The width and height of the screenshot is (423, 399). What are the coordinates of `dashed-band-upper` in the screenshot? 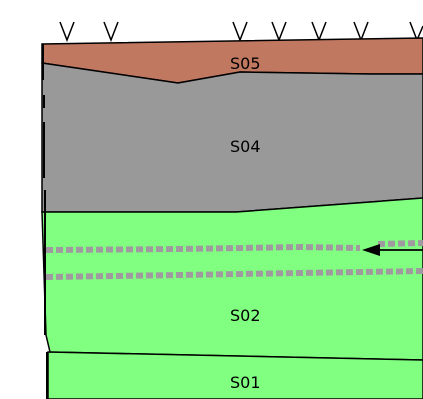 It's located at (203, 248).